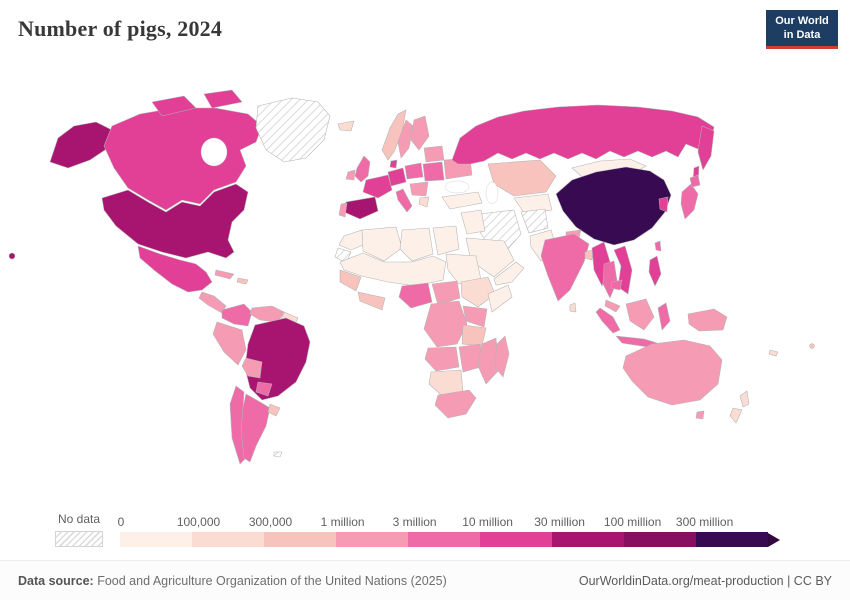 Image resolution: width=850 pixels, height=600 pixels. I want to click on country-libya, so click(416, 244).